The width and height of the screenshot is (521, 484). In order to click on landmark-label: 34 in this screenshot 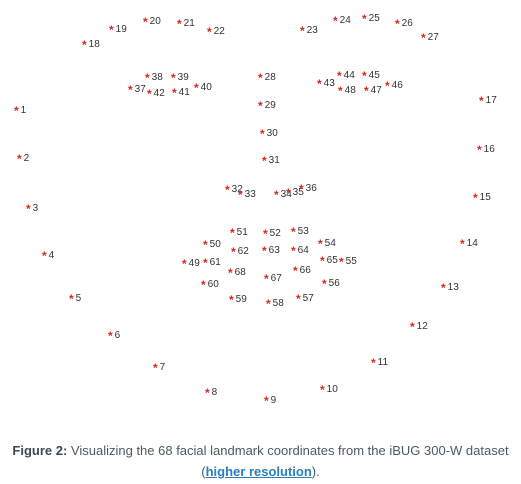, I will do `click(286, 194)`.